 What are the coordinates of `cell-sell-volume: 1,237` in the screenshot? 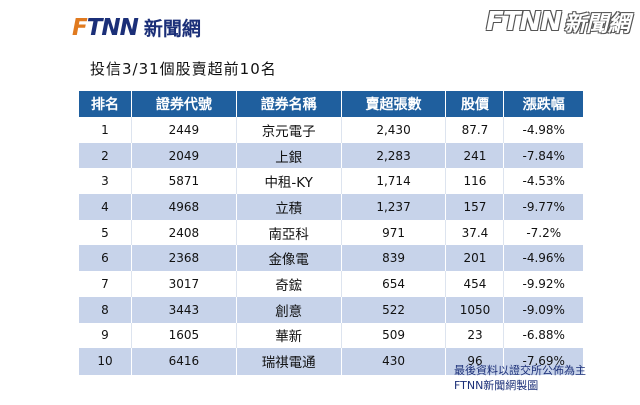 It's located at (394, 207).